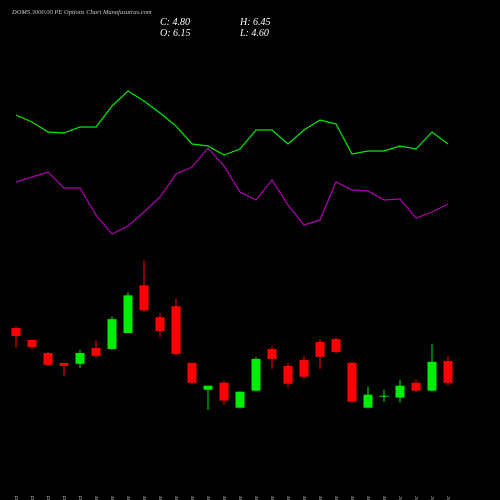  What do you see at coordinates (224, 498) in the screenshot?
I see `x-tick-label: 14 Nov` at bounding box center [224, 498].